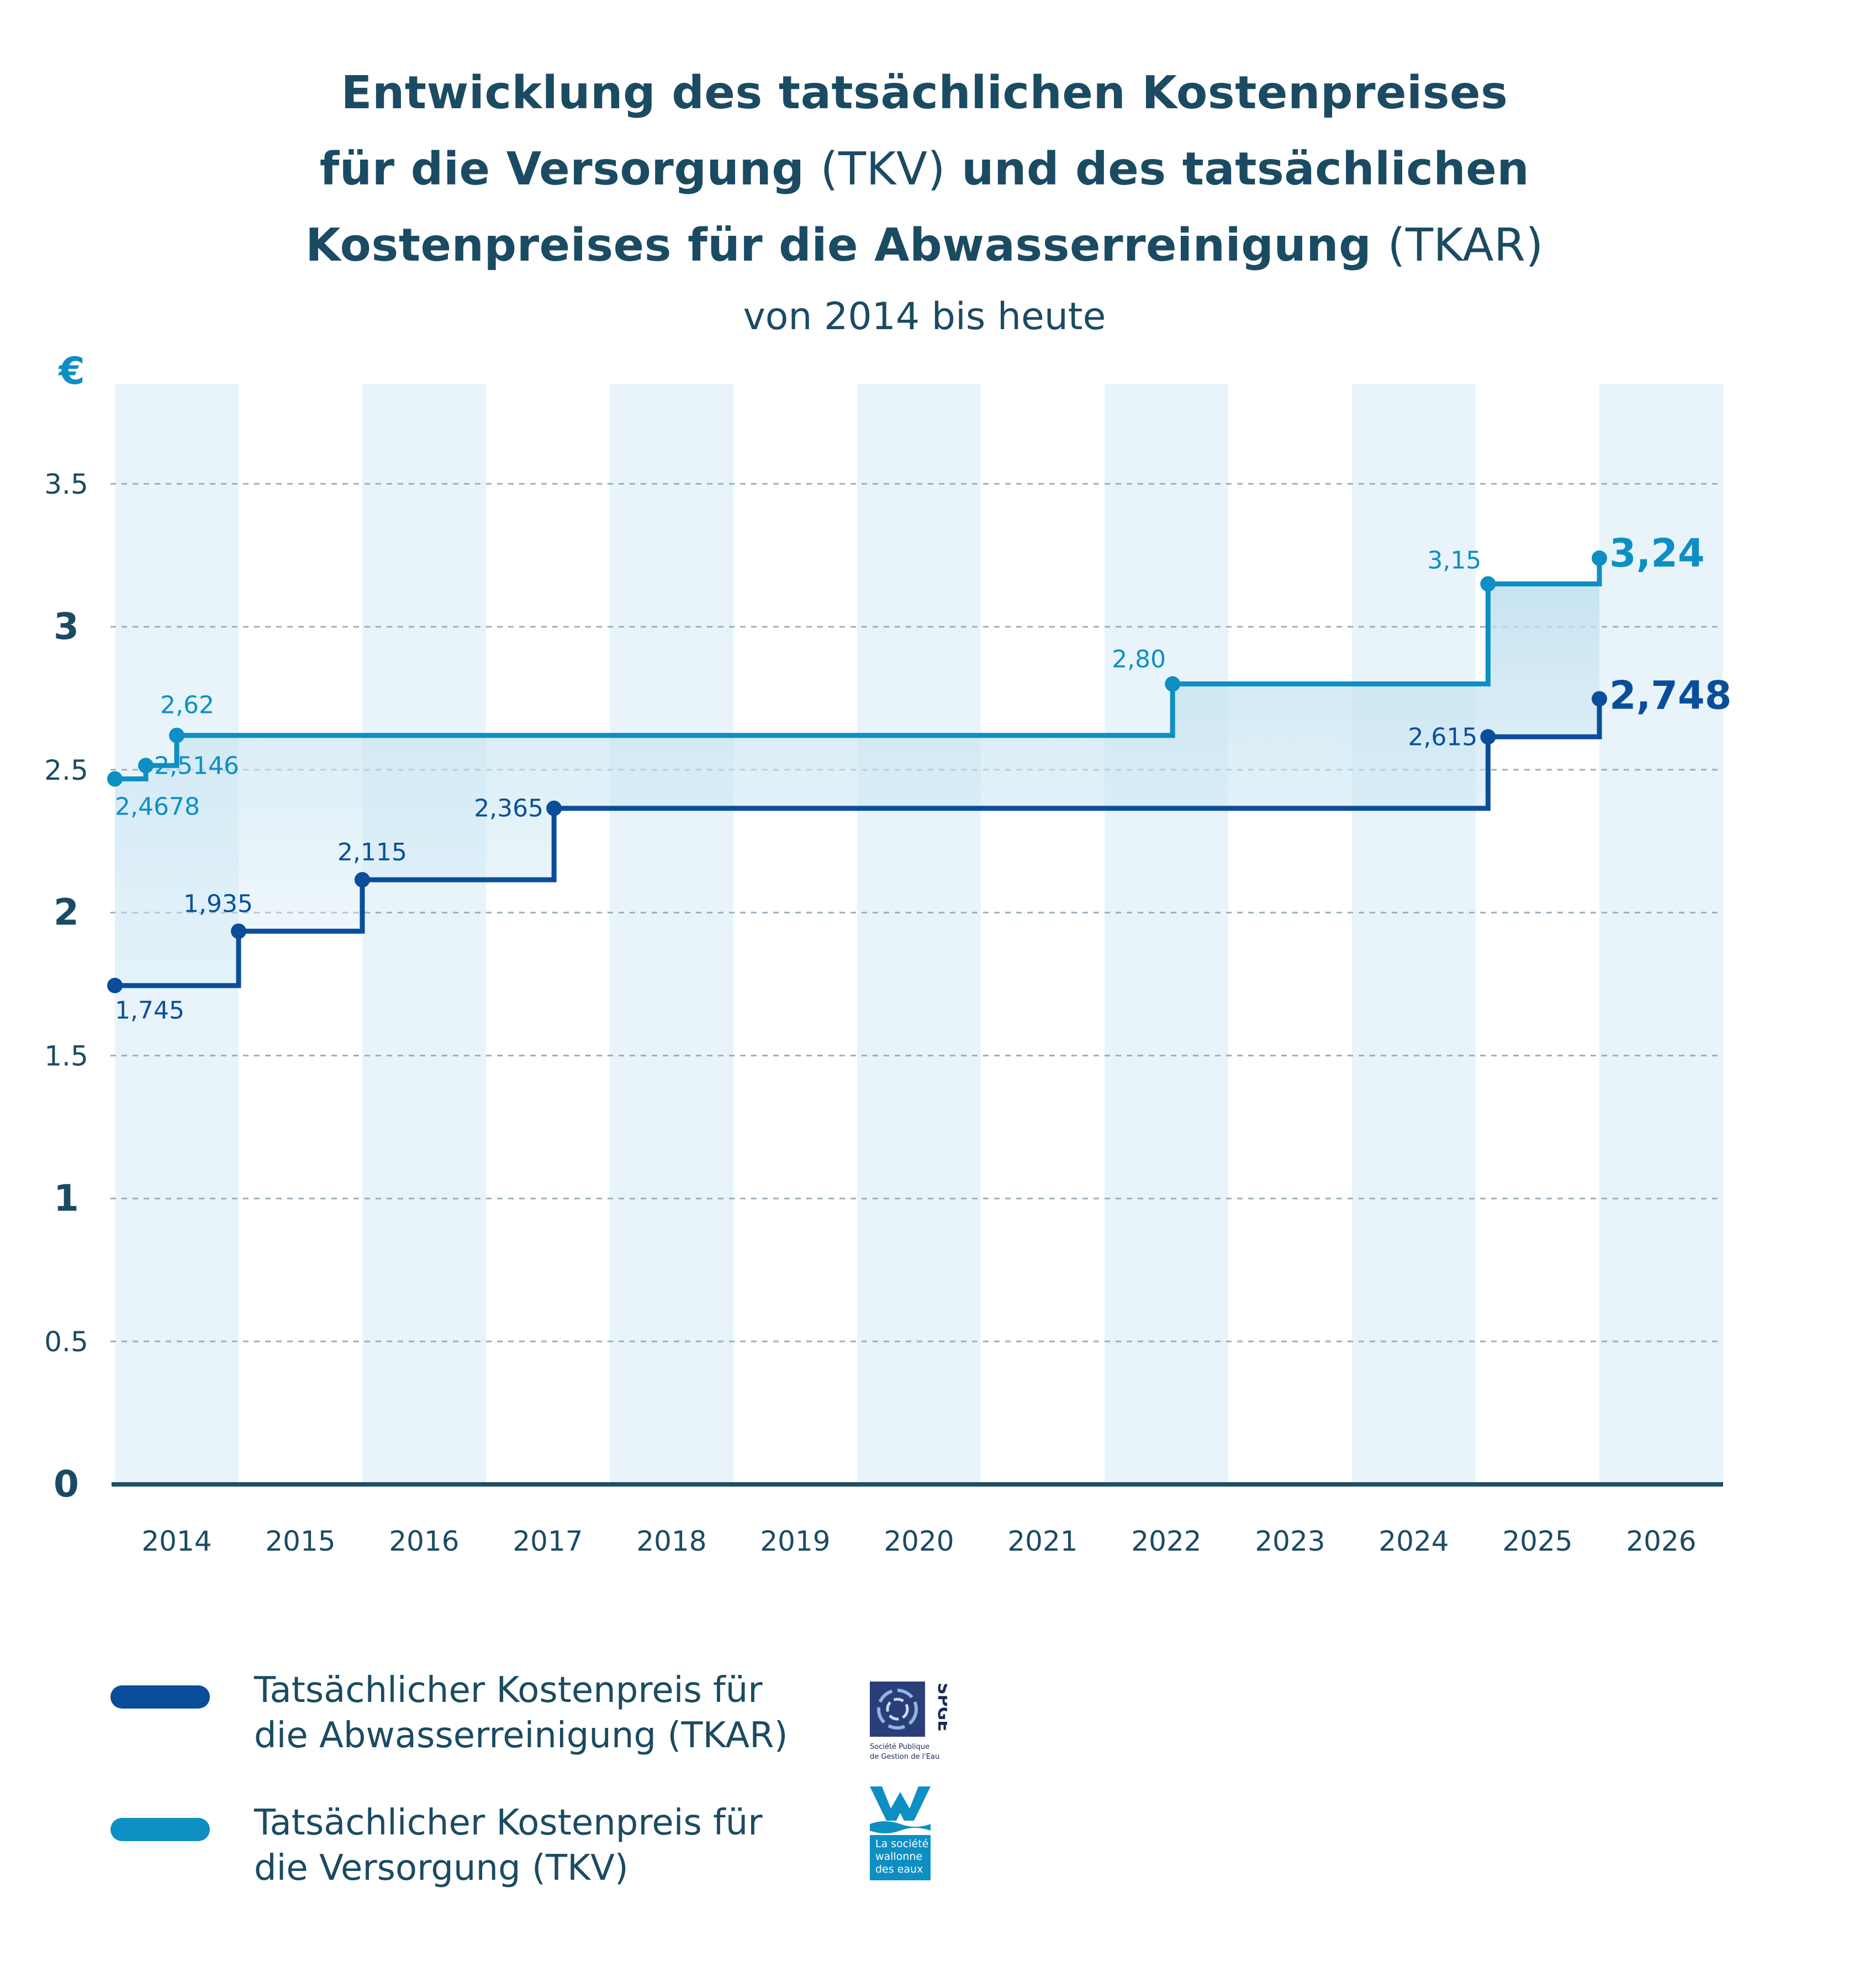 This screenshot has height=1988, width=1849. I want to click on x-tick-label-2024: 2024, so click(1413, 1541).